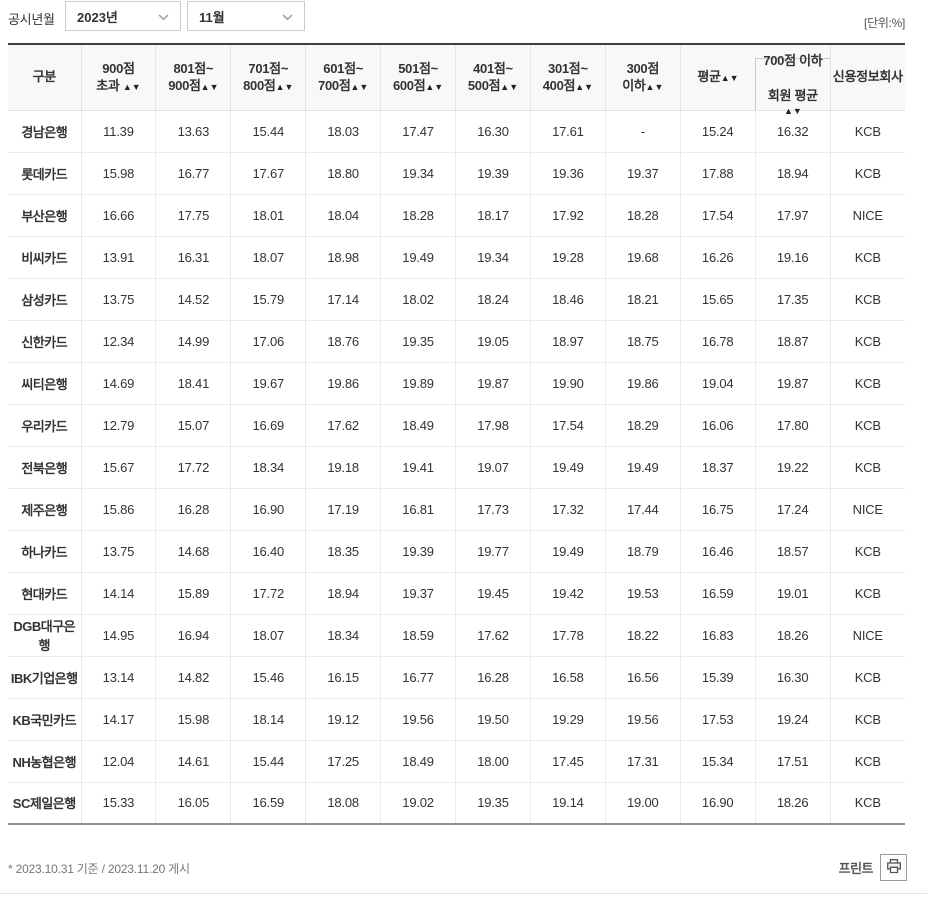 Image resolution: width=927 pixels, height=897 pixels. Describe the element at coordinates (568, 425) in the screenshot. I see `rate-cell: 17.54` at that location.